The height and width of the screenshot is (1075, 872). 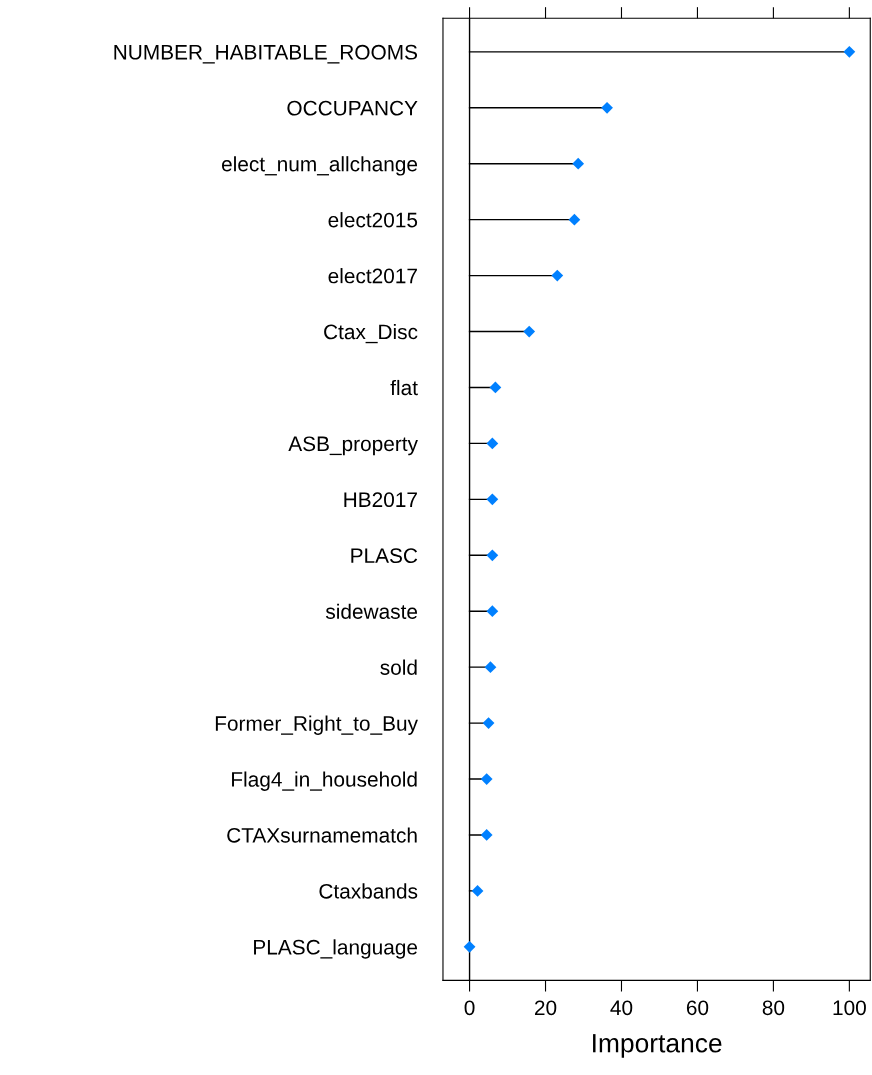 I want to click on x-tick-label: 100, so click(x=849, y=1008).